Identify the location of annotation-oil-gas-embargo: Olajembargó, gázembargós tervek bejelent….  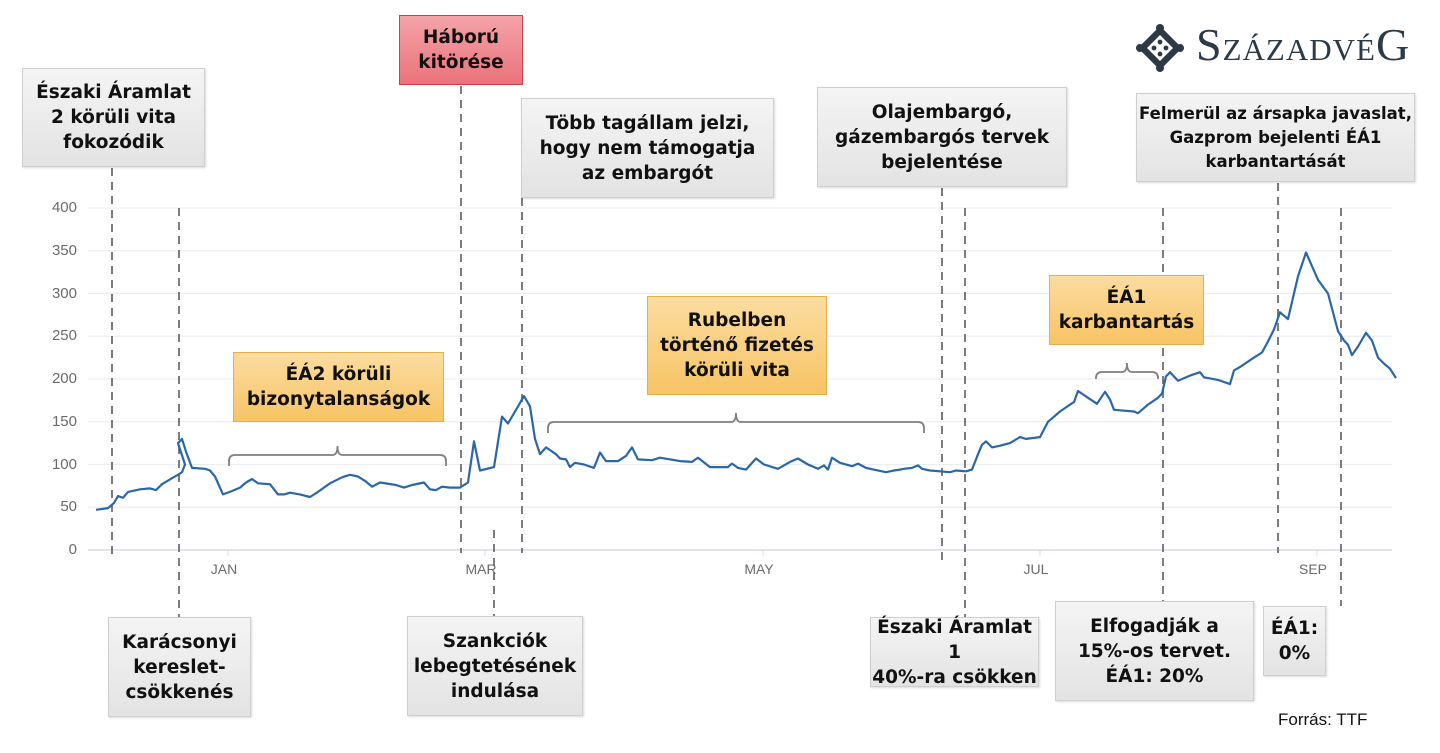
(942, 137).